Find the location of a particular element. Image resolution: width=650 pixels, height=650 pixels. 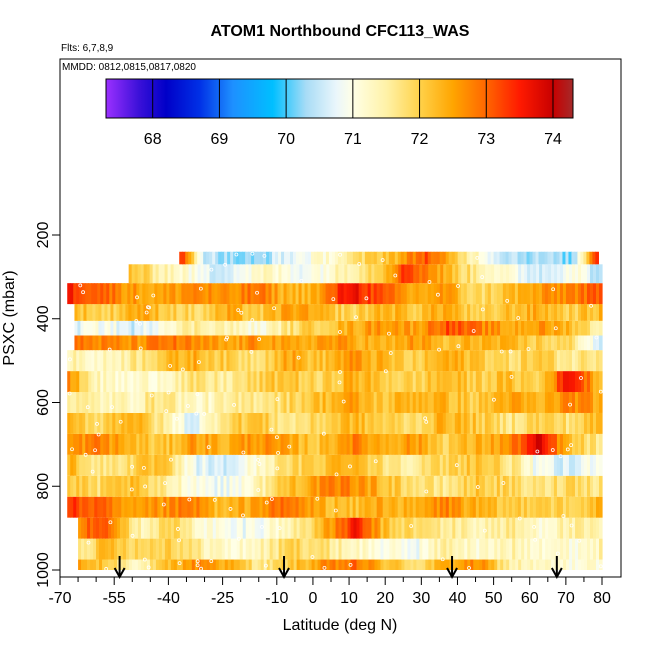

x-tick-label: -70 is located at coordinates (59, 598).